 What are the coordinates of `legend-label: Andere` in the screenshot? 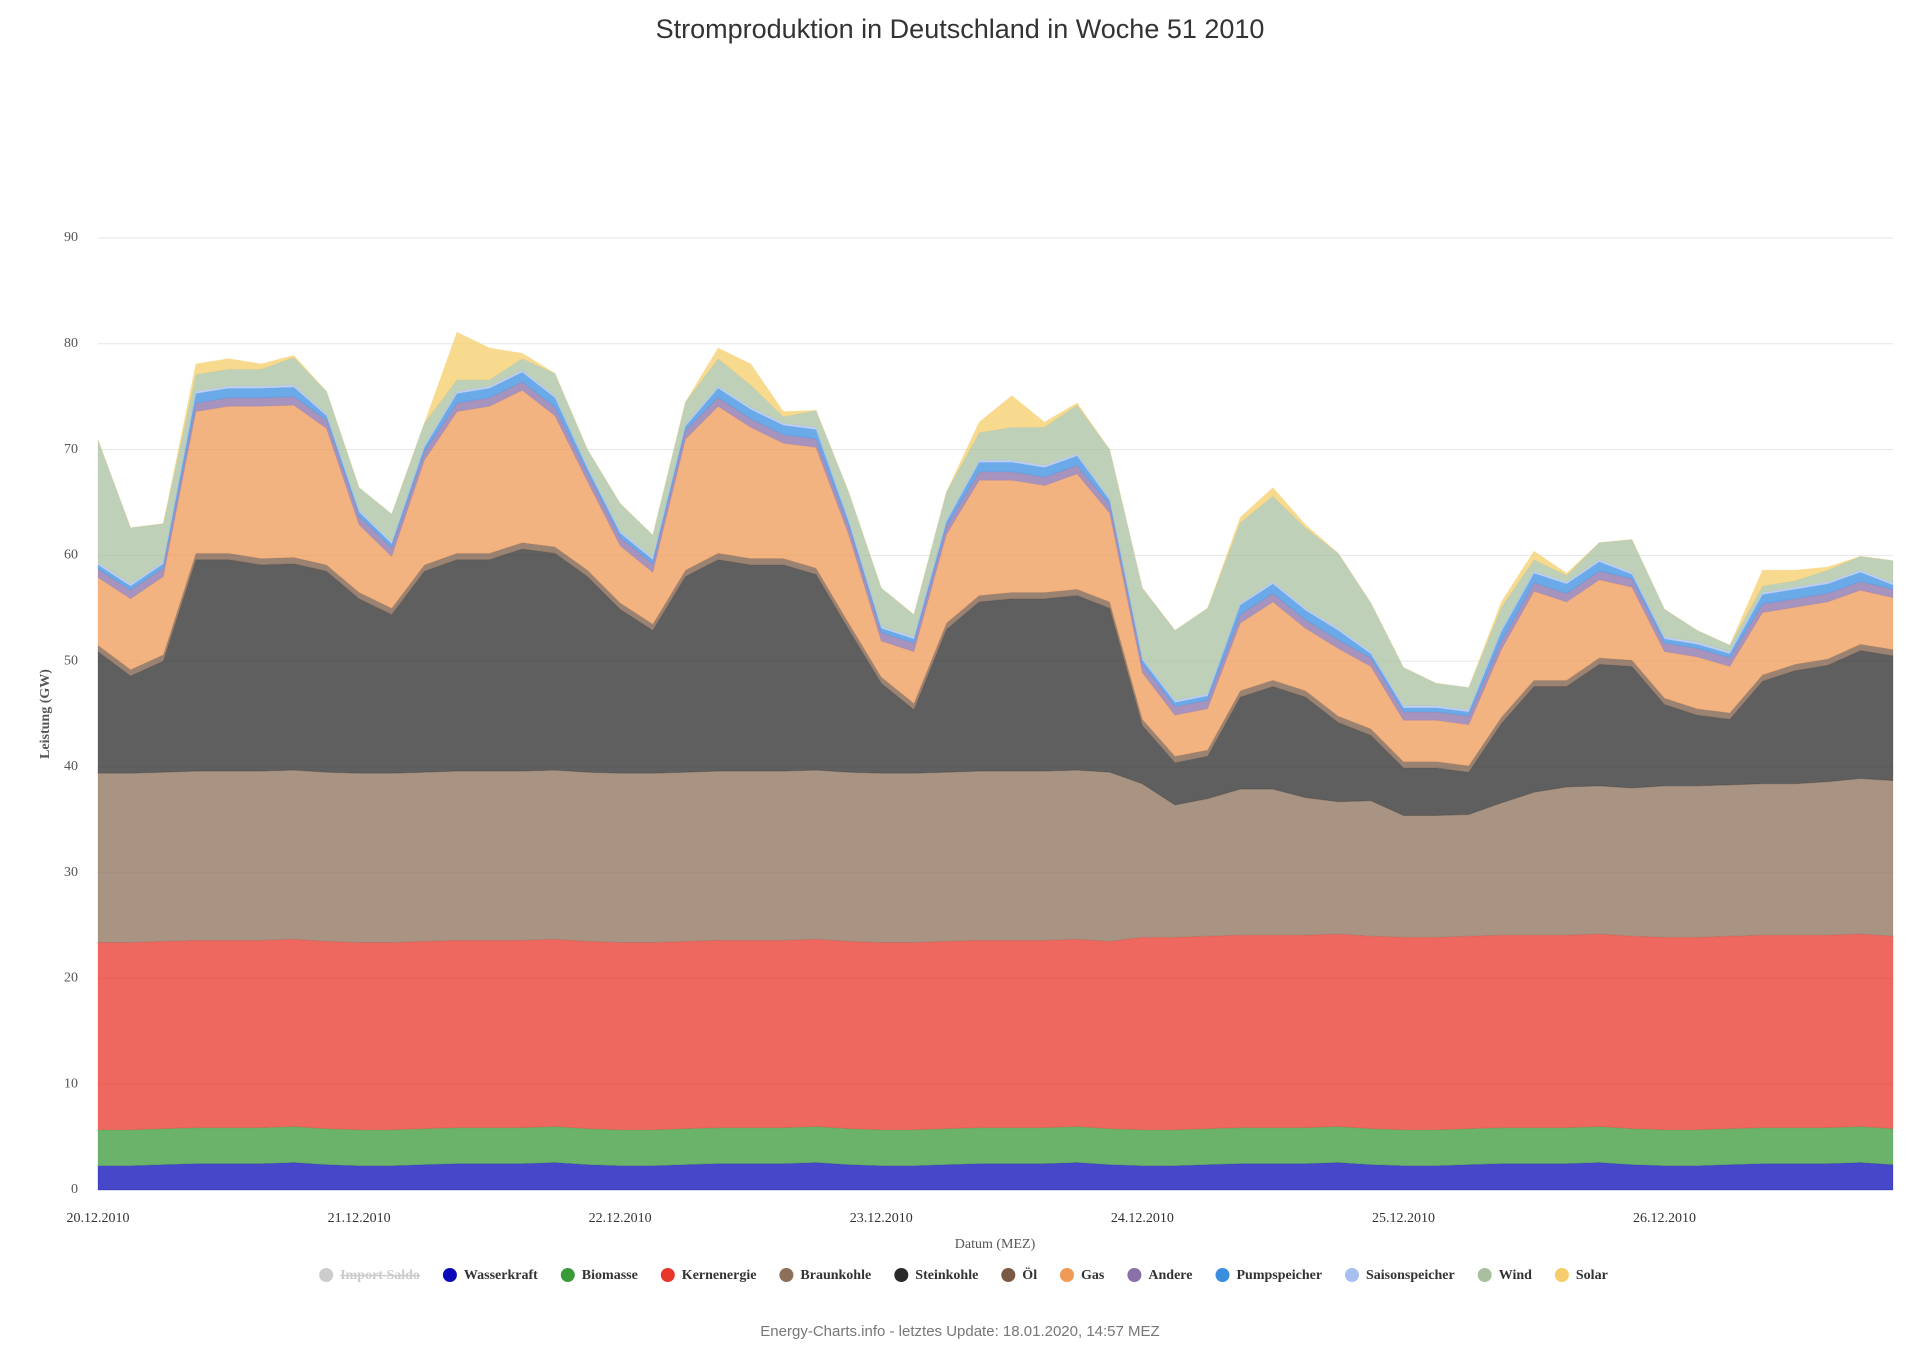 It's located at (1170, 1275).